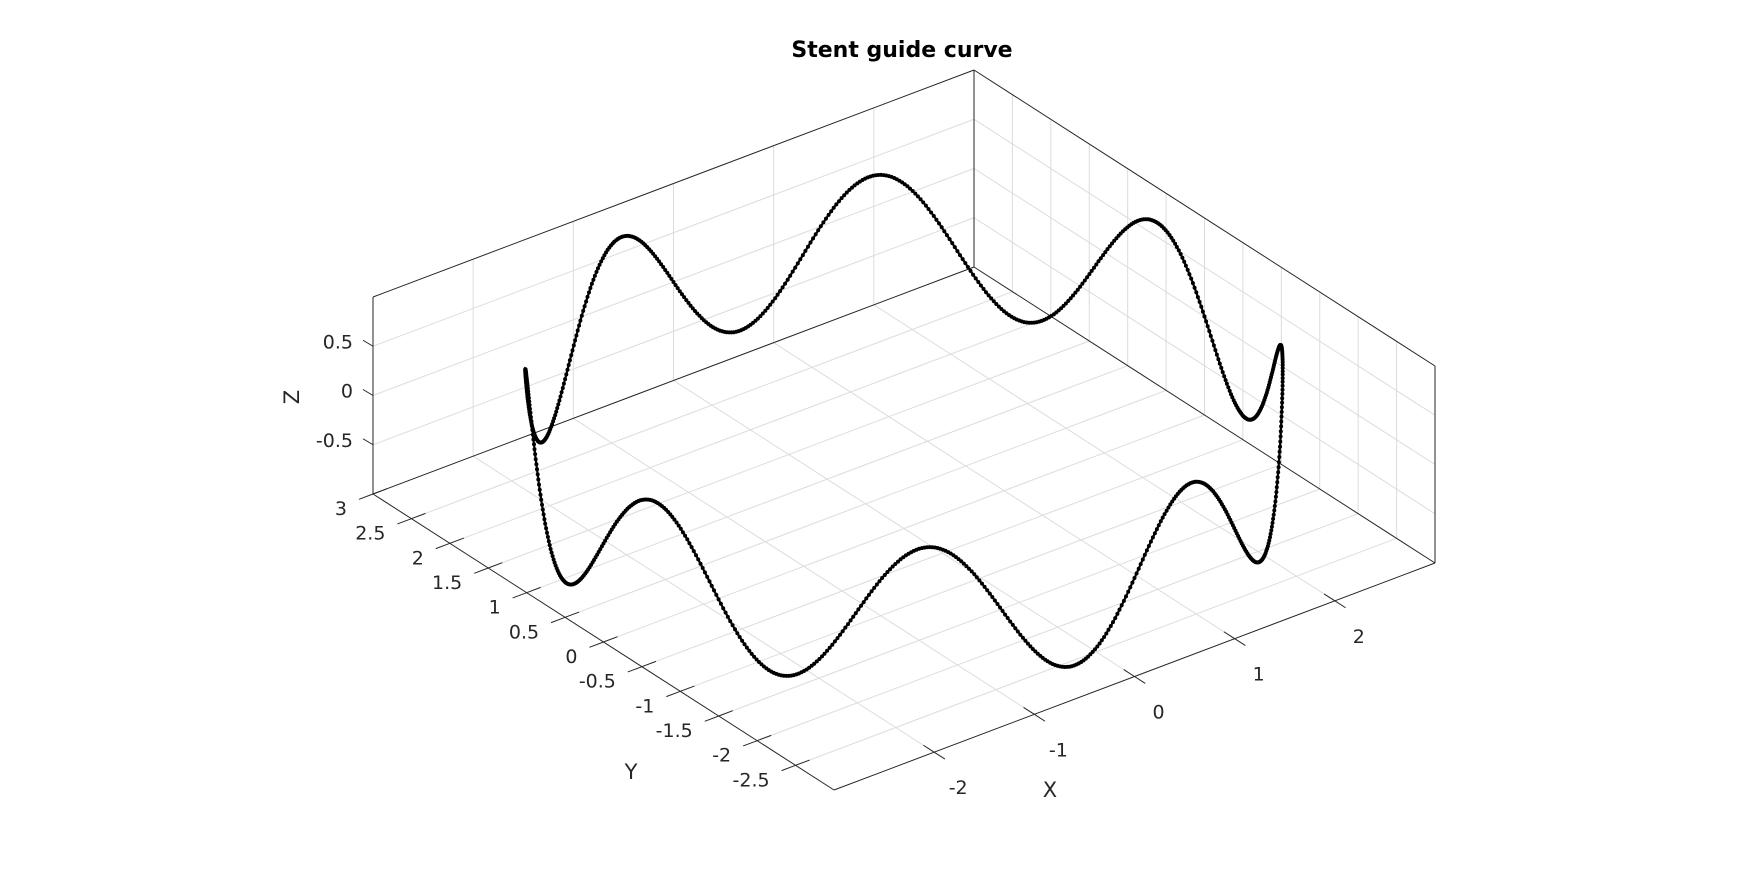  I want to click on axes-box-edge, so click(673, 183).